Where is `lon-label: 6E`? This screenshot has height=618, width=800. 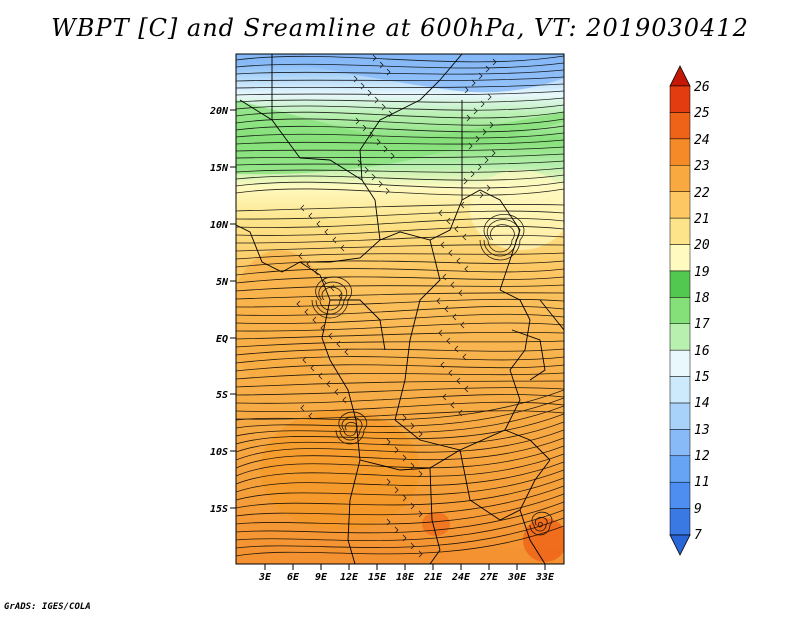 lon-label: 6E is located at coordinates (293, 577).